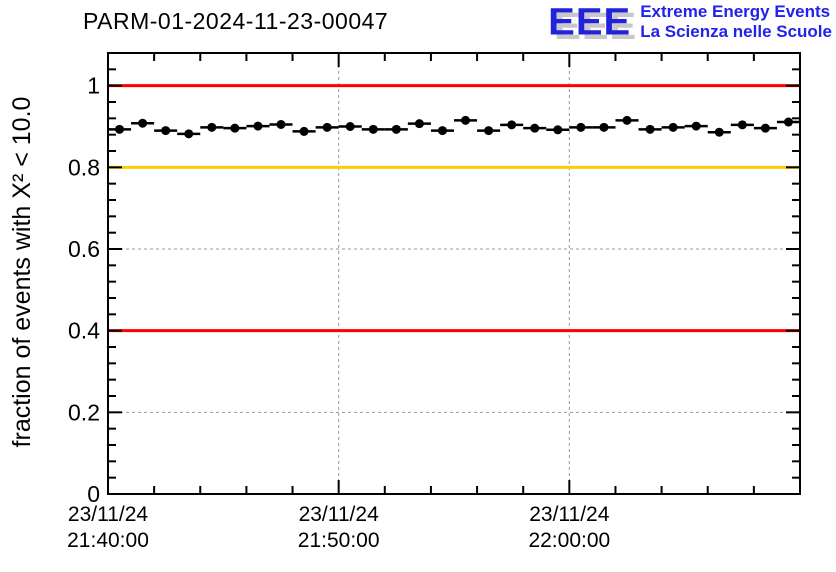 The height and width of the screenshot is (572, 836). Describe the element at coordinates (236, 21) in the screenshot. I see `chart-title: PARM-01-2024-11-23-00047` at that location.